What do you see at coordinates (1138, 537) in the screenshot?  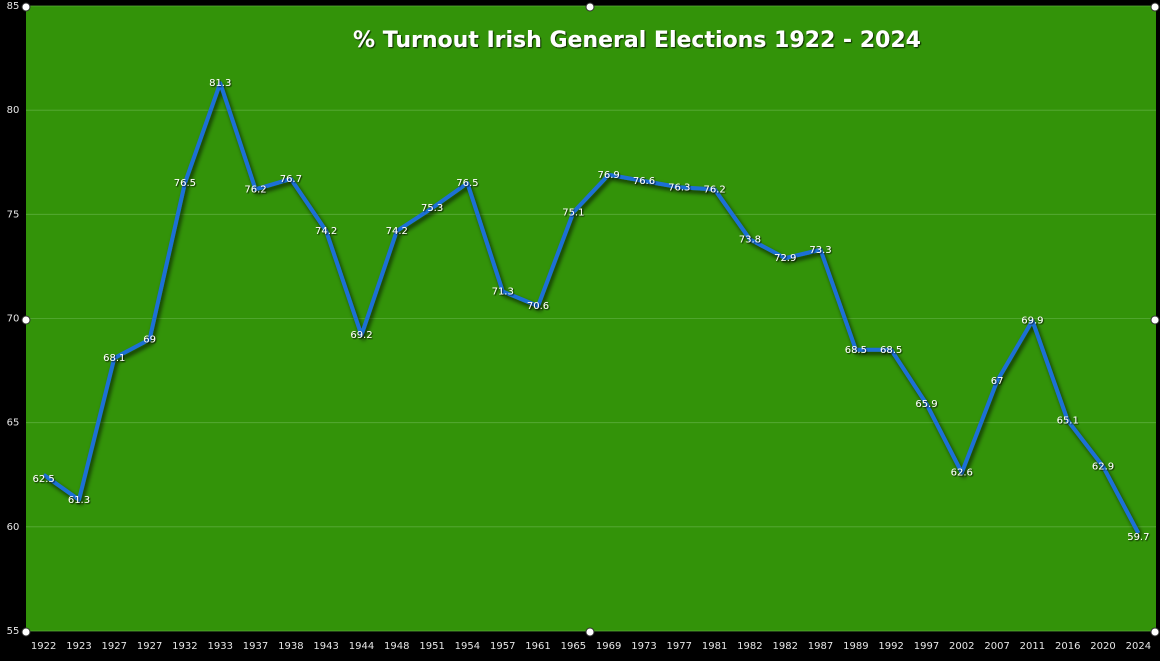 I see `data-label: 59.7` at bounding box center [1138, 537].